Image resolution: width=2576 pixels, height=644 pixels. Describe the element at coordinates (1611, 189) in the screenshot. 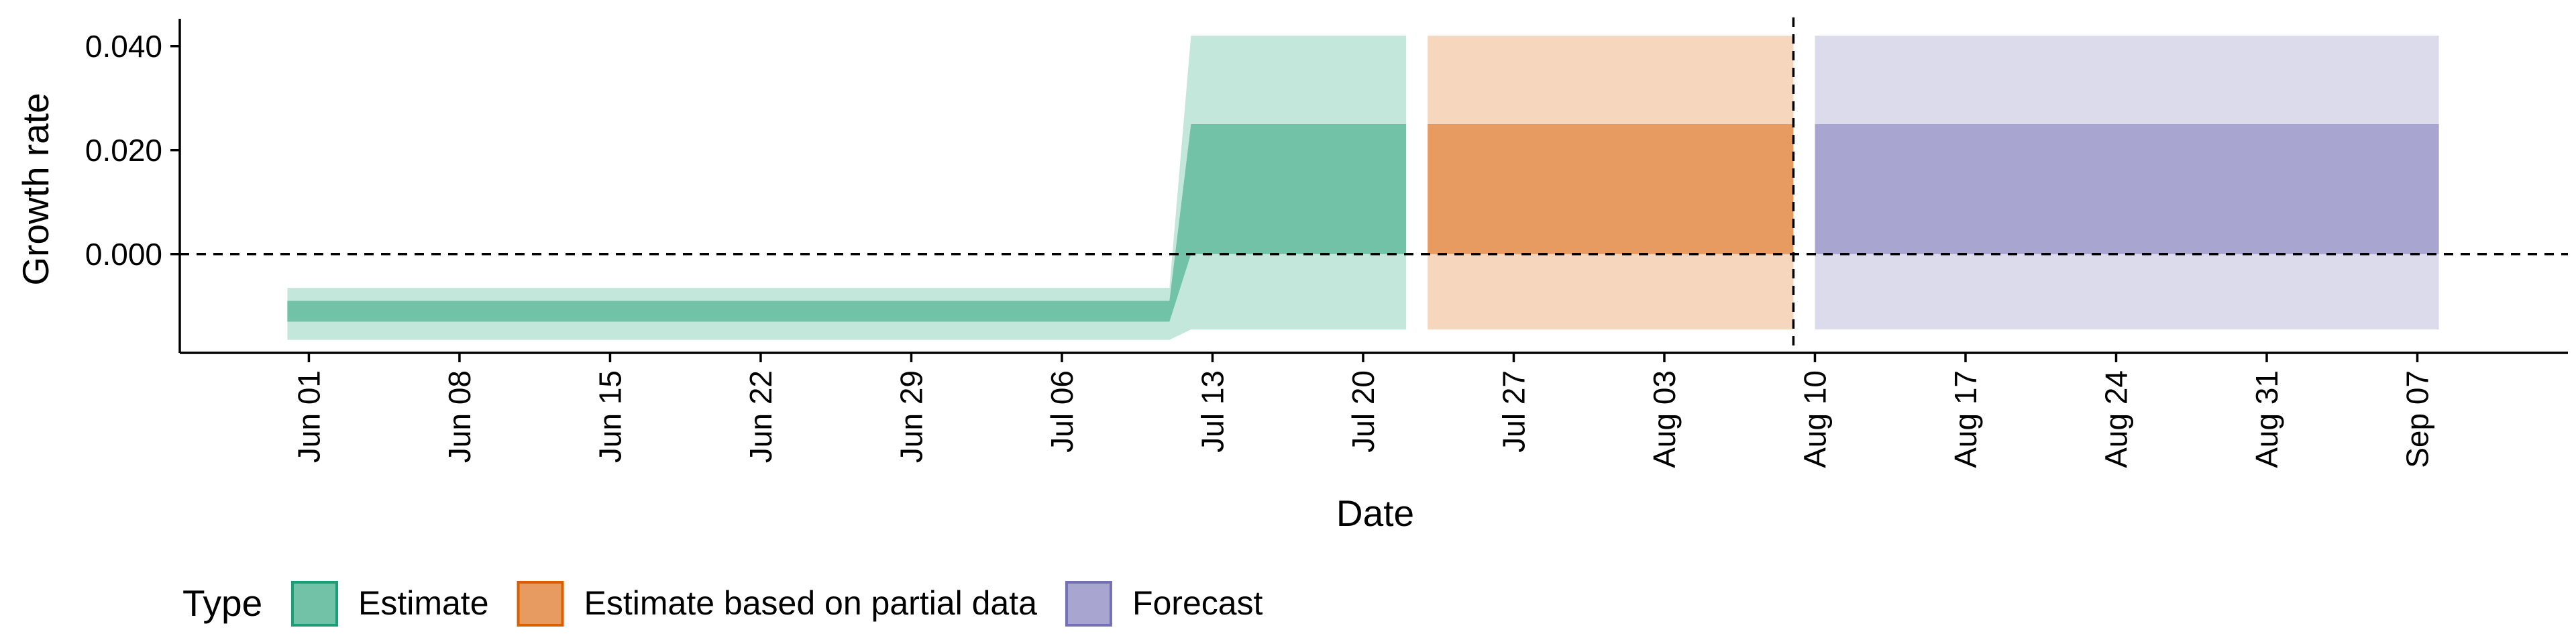

I see `band-inner-estimate-based-on-partial-data` at that location.